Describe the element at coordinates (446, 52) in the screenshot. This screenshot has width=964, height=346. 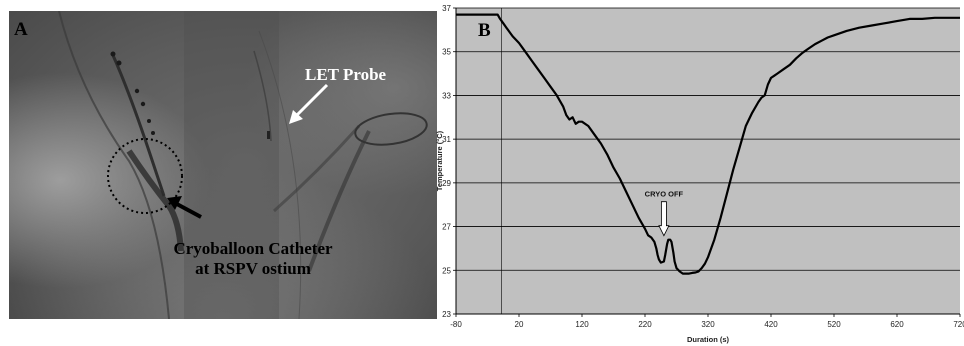
I see `y-tick-label: 35` at that location.